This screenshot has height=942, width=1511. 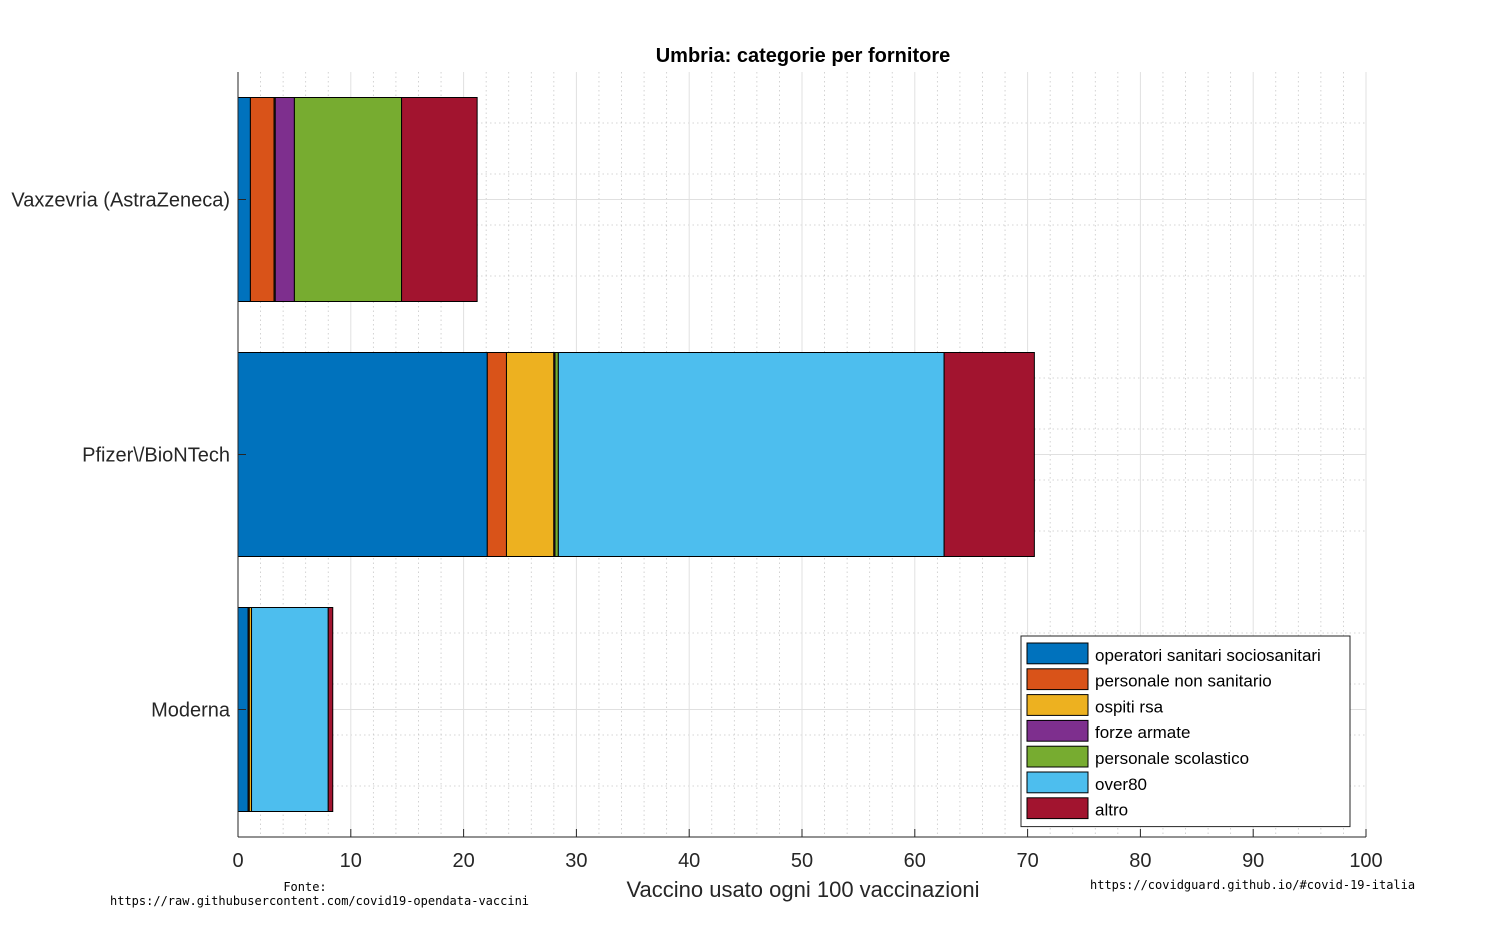 I want to click on x-tick-label: 20, so click(x=463, y=861).